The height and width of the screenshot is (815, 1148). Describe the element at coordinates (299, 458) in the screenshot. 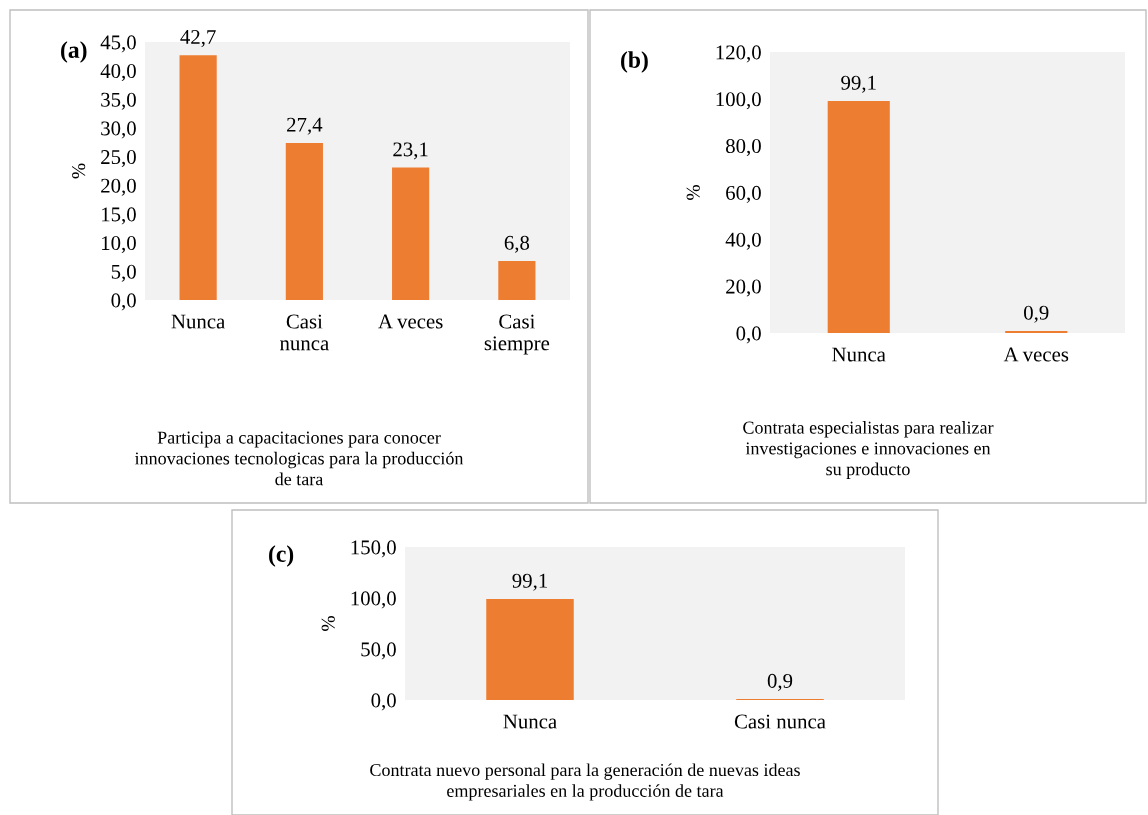

I see `x-axis-title: Participa a capacitaciones para conocer innovaciones tecnologicas para la producción de tara` at that location.